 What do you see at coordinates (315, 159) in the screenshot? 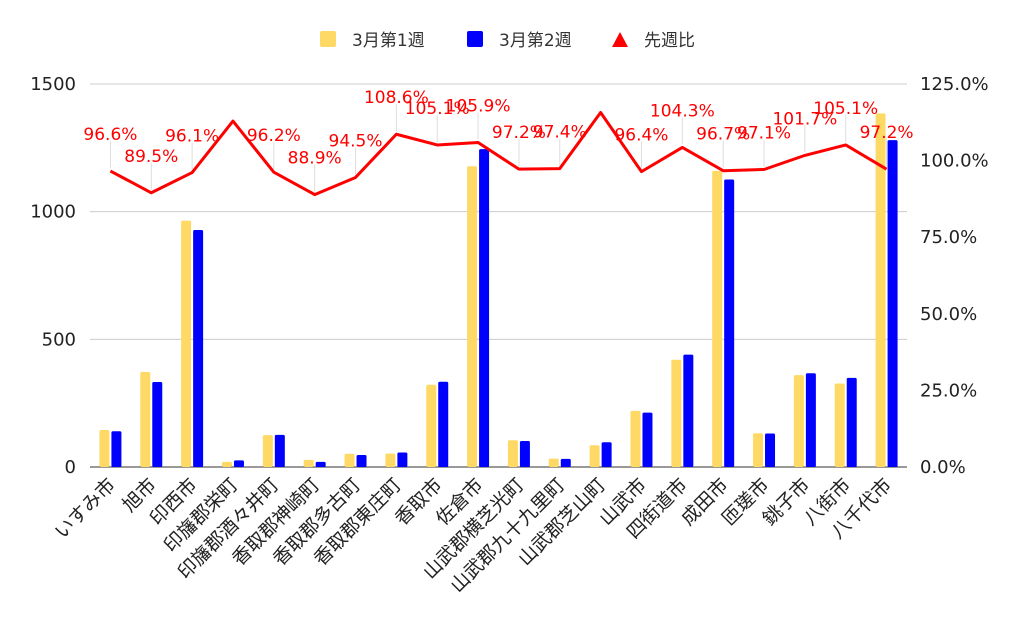
I see `ratio-data-label: 88.9%` at bounding box center [315, 159].